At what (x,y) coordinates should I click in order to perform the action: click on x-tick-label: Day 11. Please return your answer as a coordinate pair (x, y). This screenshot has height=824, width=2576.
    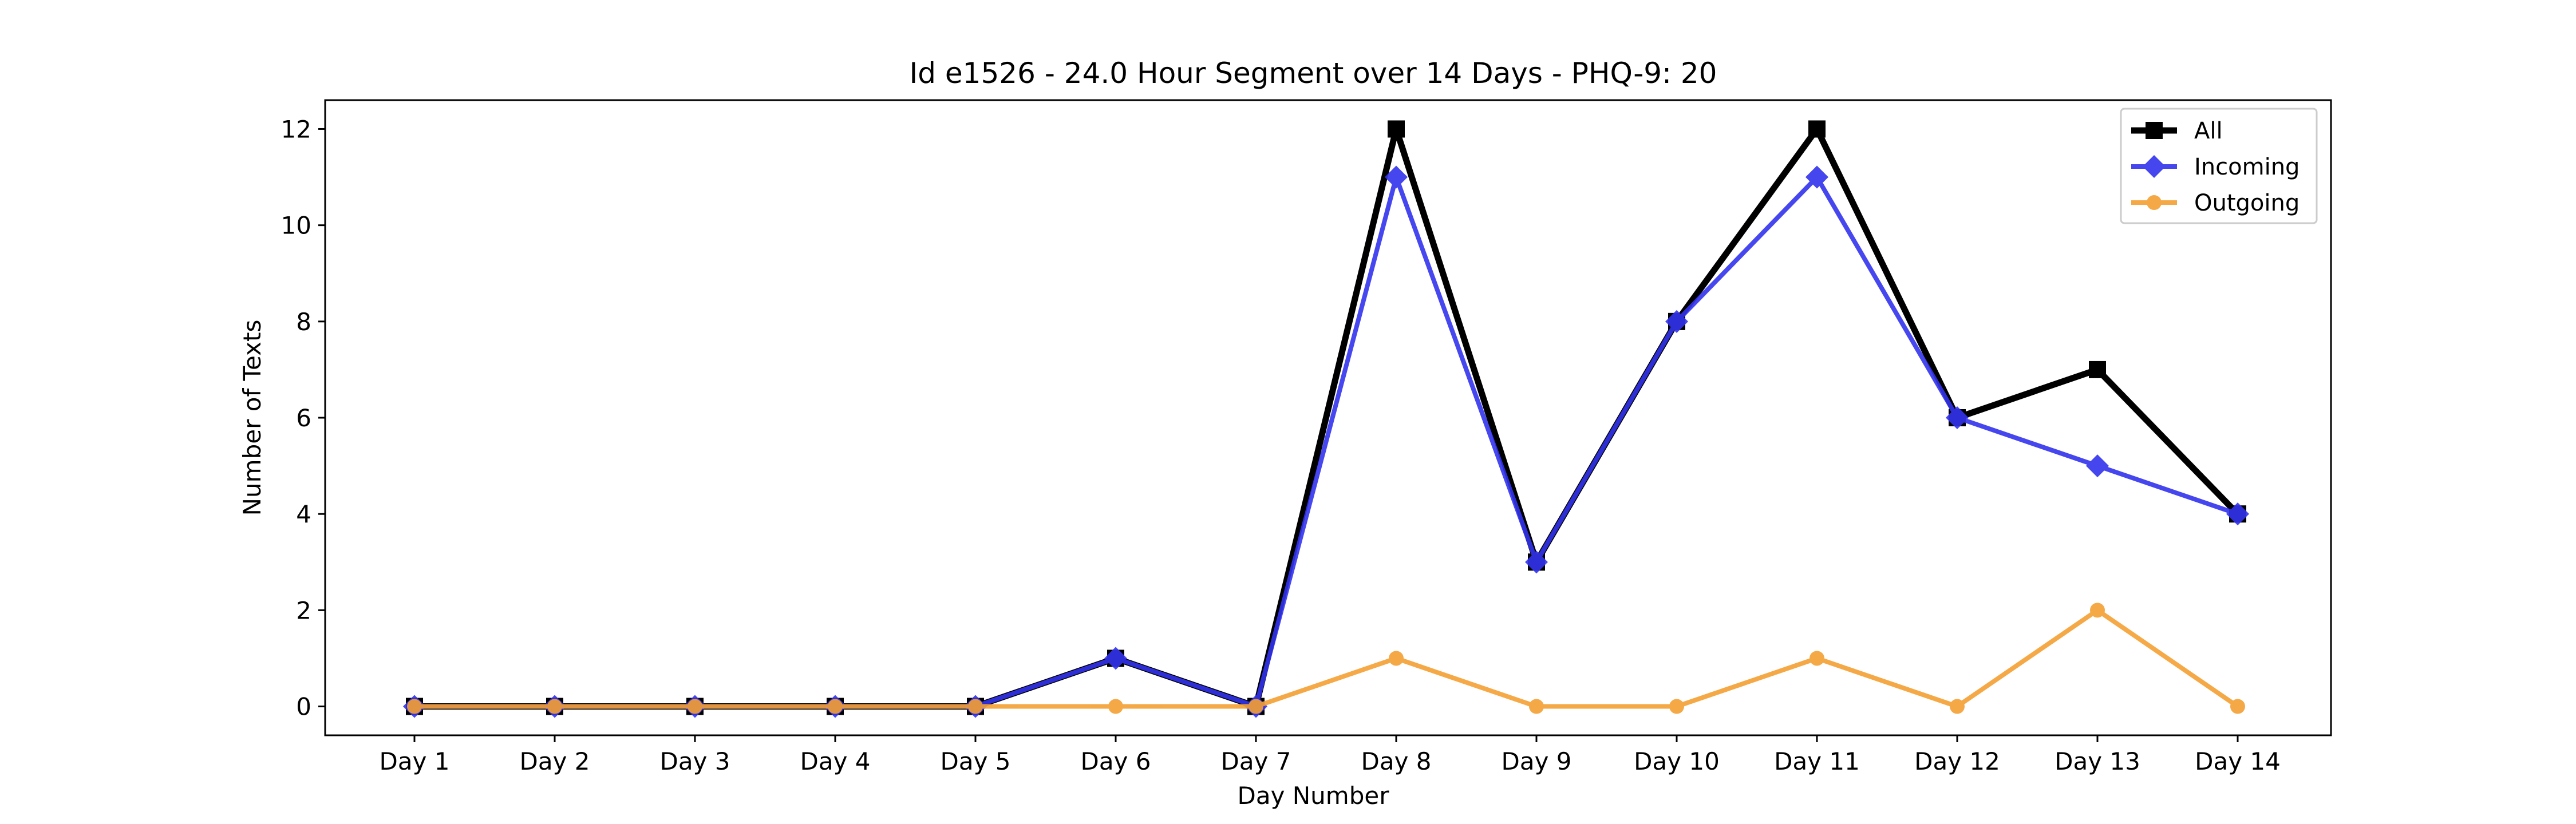
    Looking at the image, I should click on (1817, 761).